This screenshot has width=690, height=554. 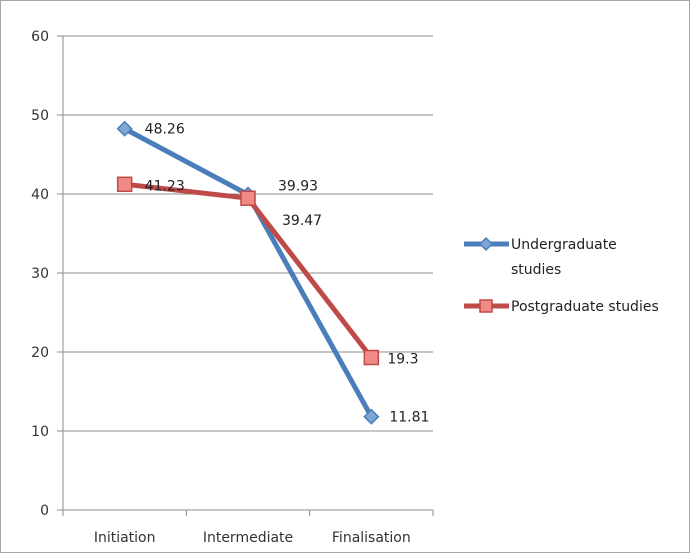 What do you see at coordinates (409, 418) in the screenshot?
I see `undergraduate-studies-data-label-2: 11.81` at bounding box center [409, 418].